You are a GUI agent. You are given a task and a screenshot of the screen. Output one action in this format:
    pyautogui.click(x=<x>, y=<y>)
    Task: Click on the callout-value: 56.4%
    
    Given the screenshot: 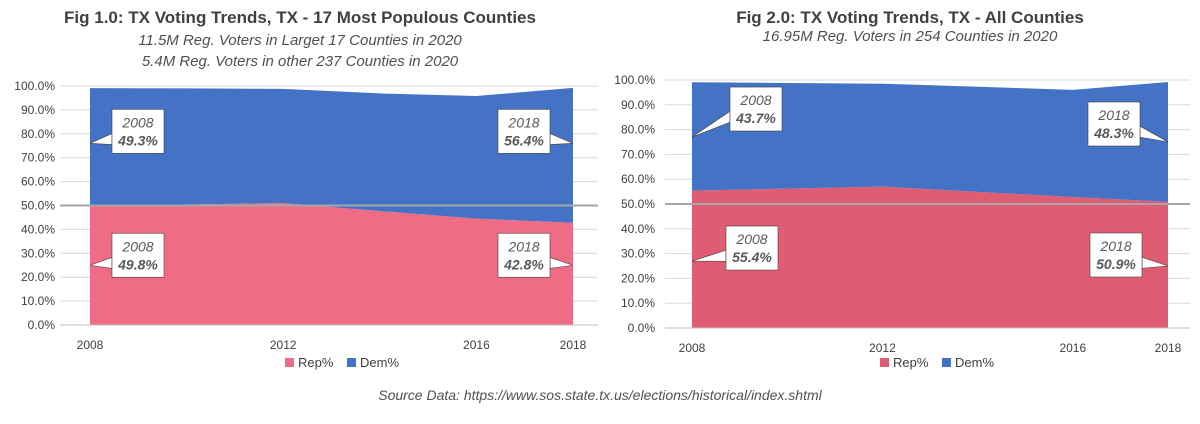 What is the action you would take?
    pyautogui.click(x=524, y=140)
    